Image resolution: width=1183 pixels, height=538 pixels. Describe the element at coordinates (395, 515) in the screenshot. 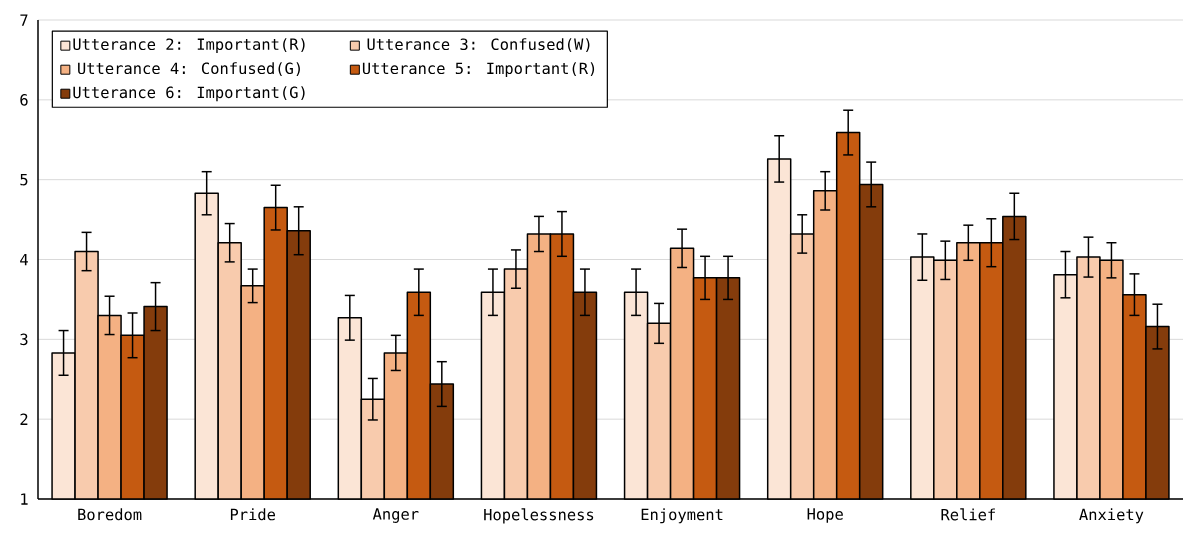

I see `x-tick-label: Anger` at that location.